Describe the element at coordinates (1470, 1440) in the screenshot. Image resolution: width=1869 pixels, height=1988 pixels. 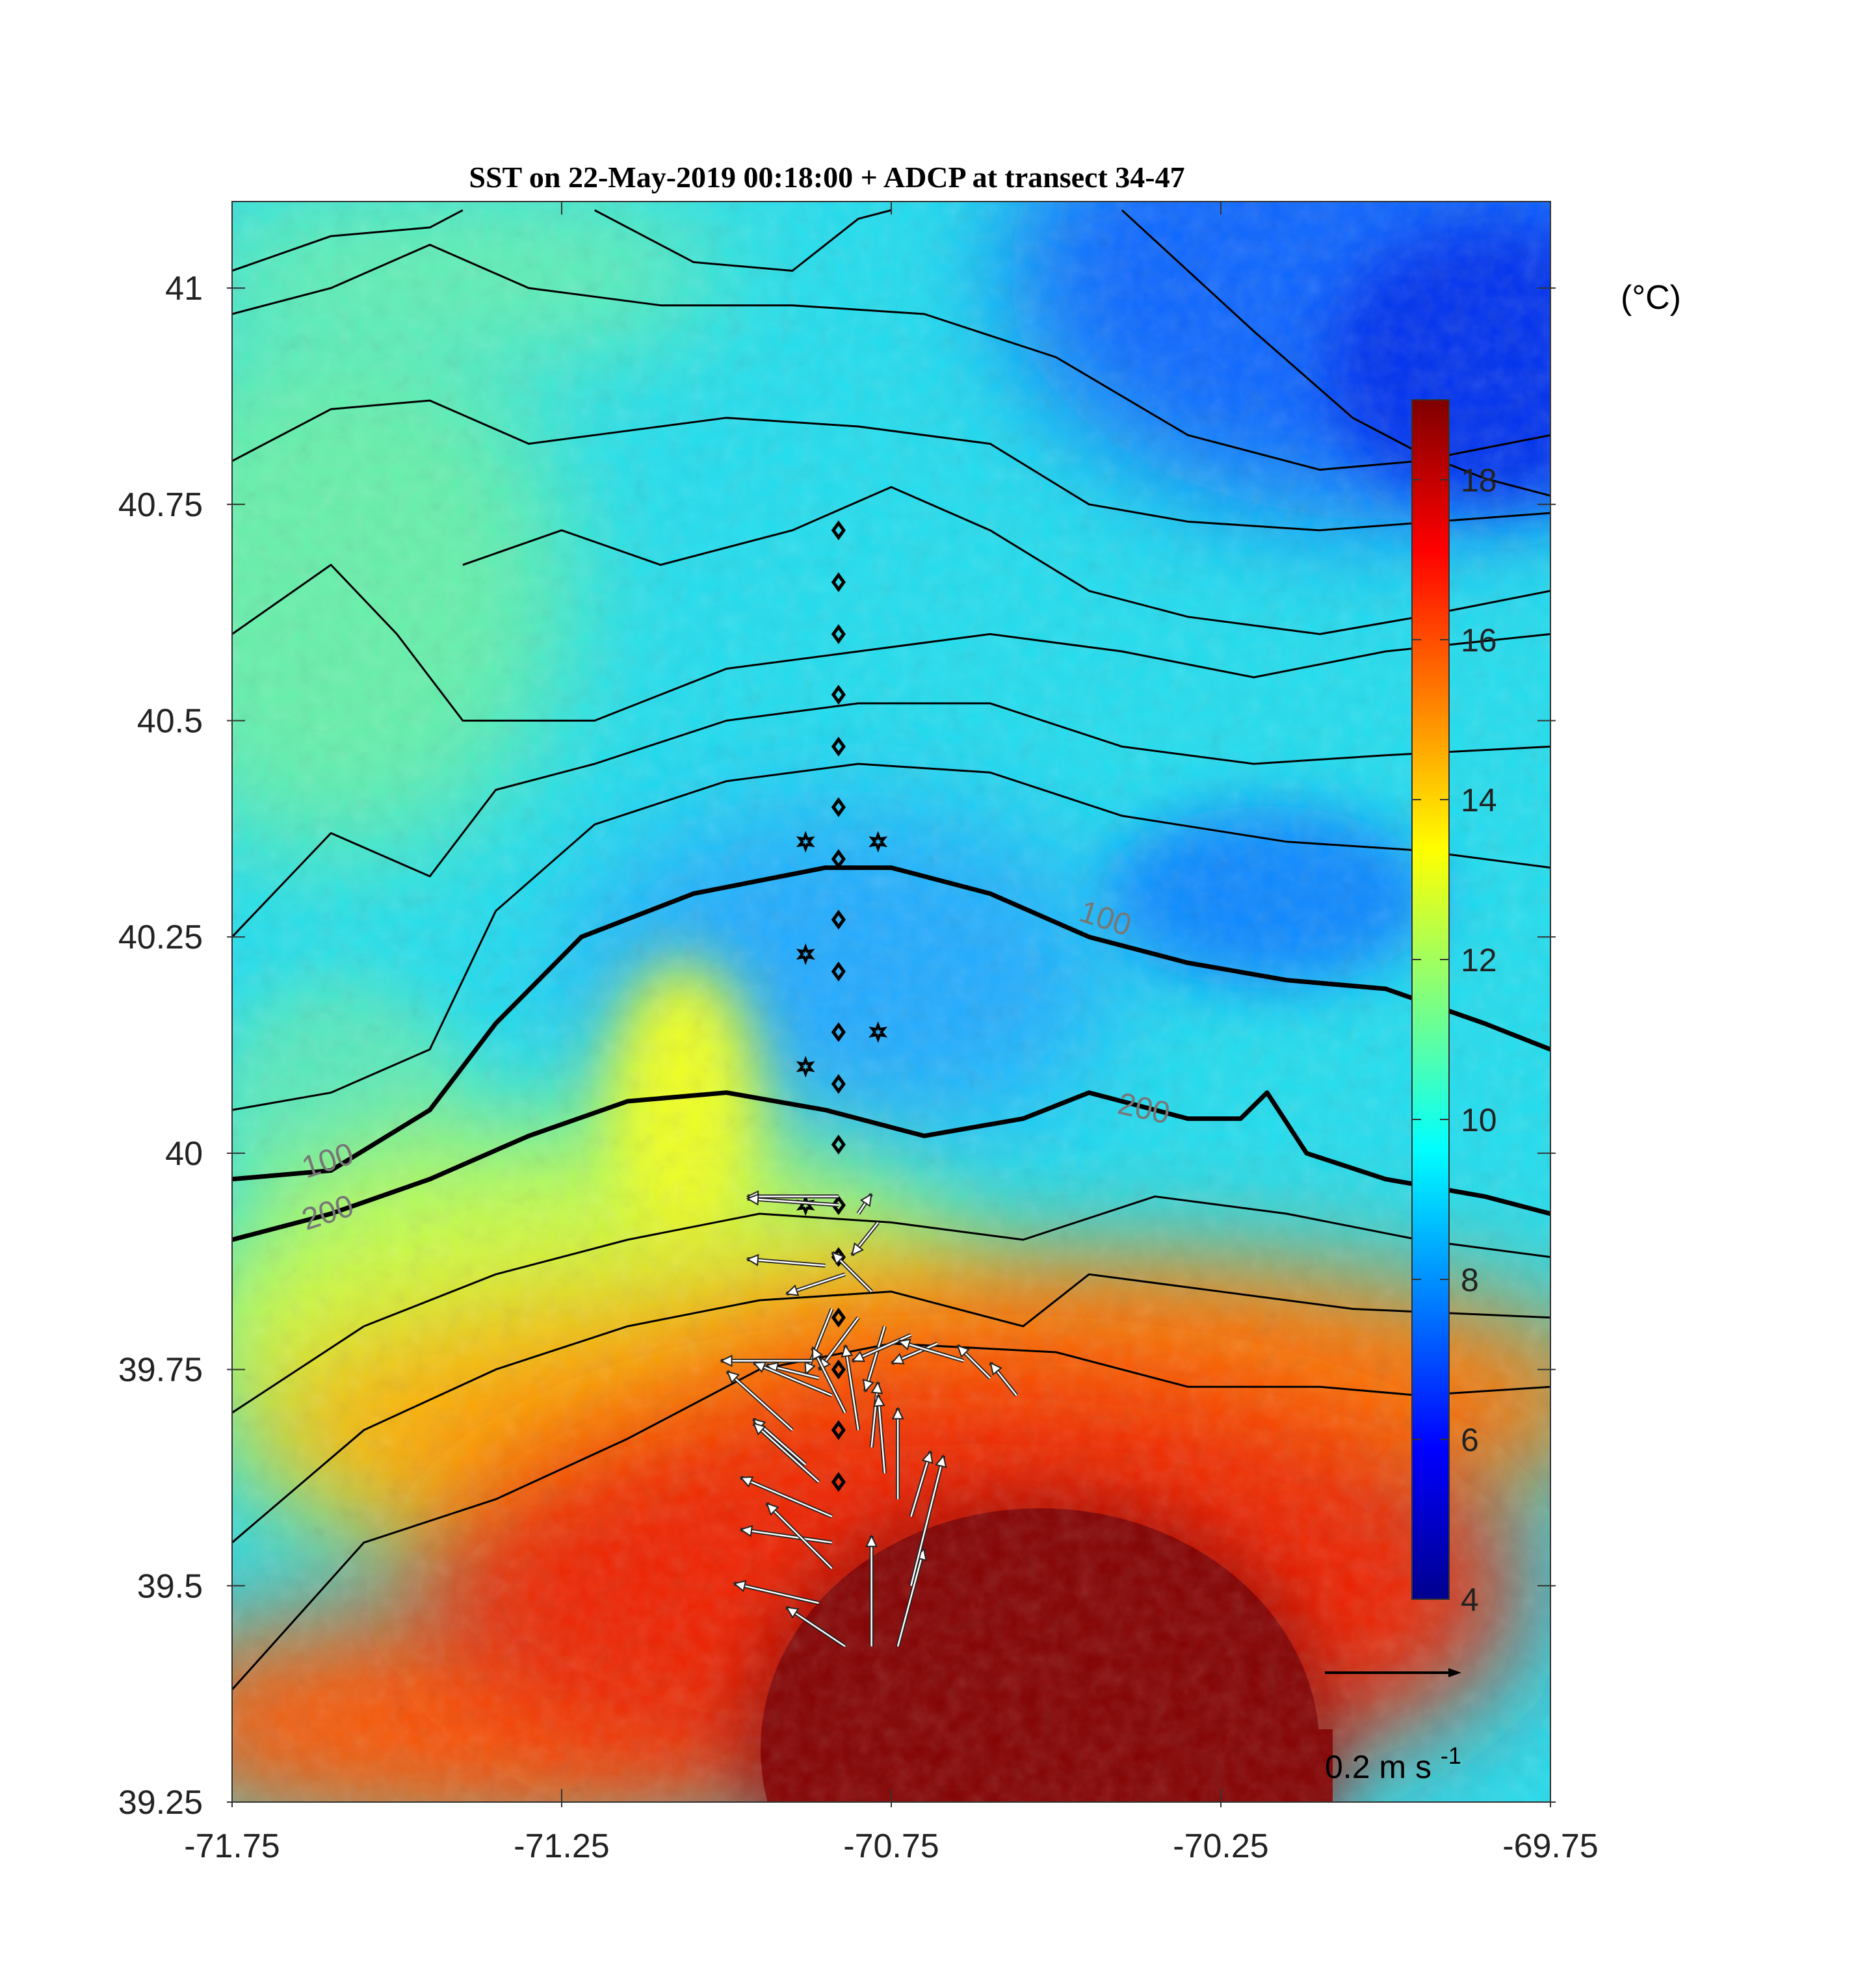
I see `colorbar-tick-label-1: 6` at that location.